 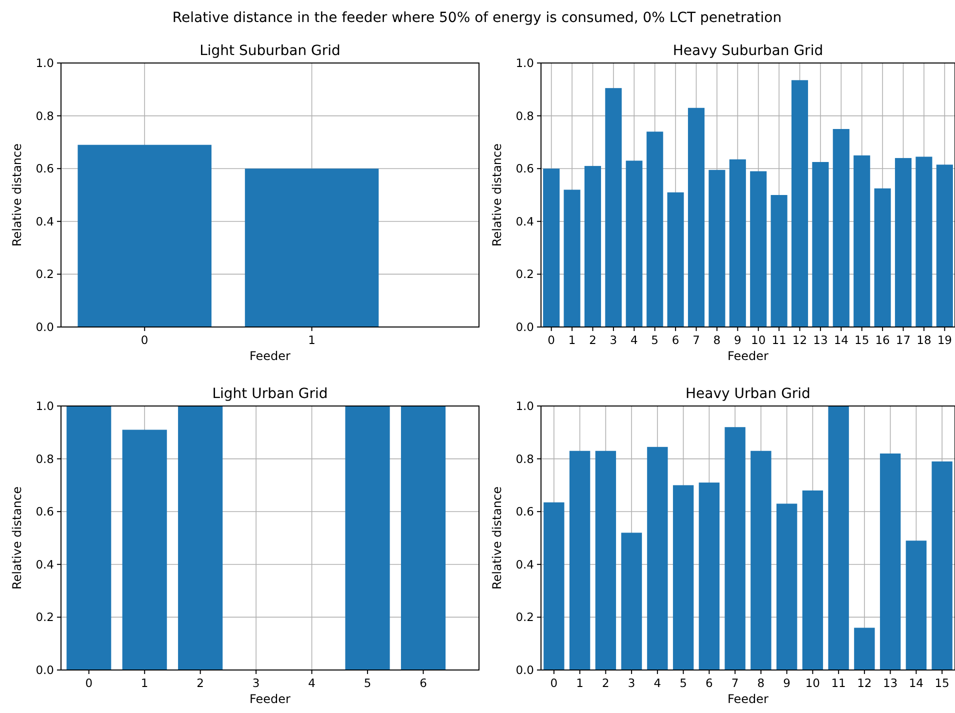 I want to click on x-tick-label: 8, so click(x=761, y=683).